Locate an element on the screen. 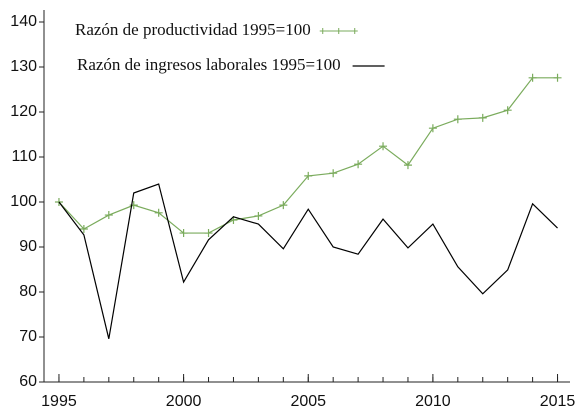 The height and width of the screenshot is (412, 578). legend-label: Razón de ingresos laborales 1995=100 is located at coordinates (209, 64).